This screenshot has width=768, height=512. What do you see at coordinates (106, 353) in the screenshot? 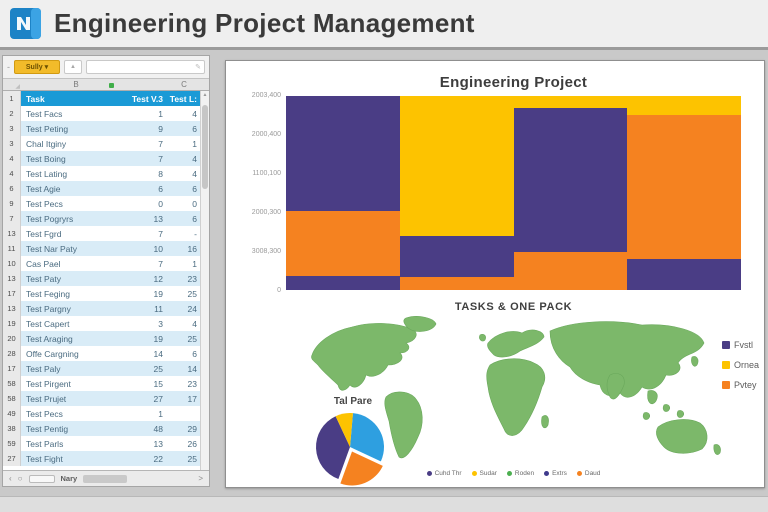
I see `table-row: 28 Offe Cargning 14 6` at bounding box center [106, 353].